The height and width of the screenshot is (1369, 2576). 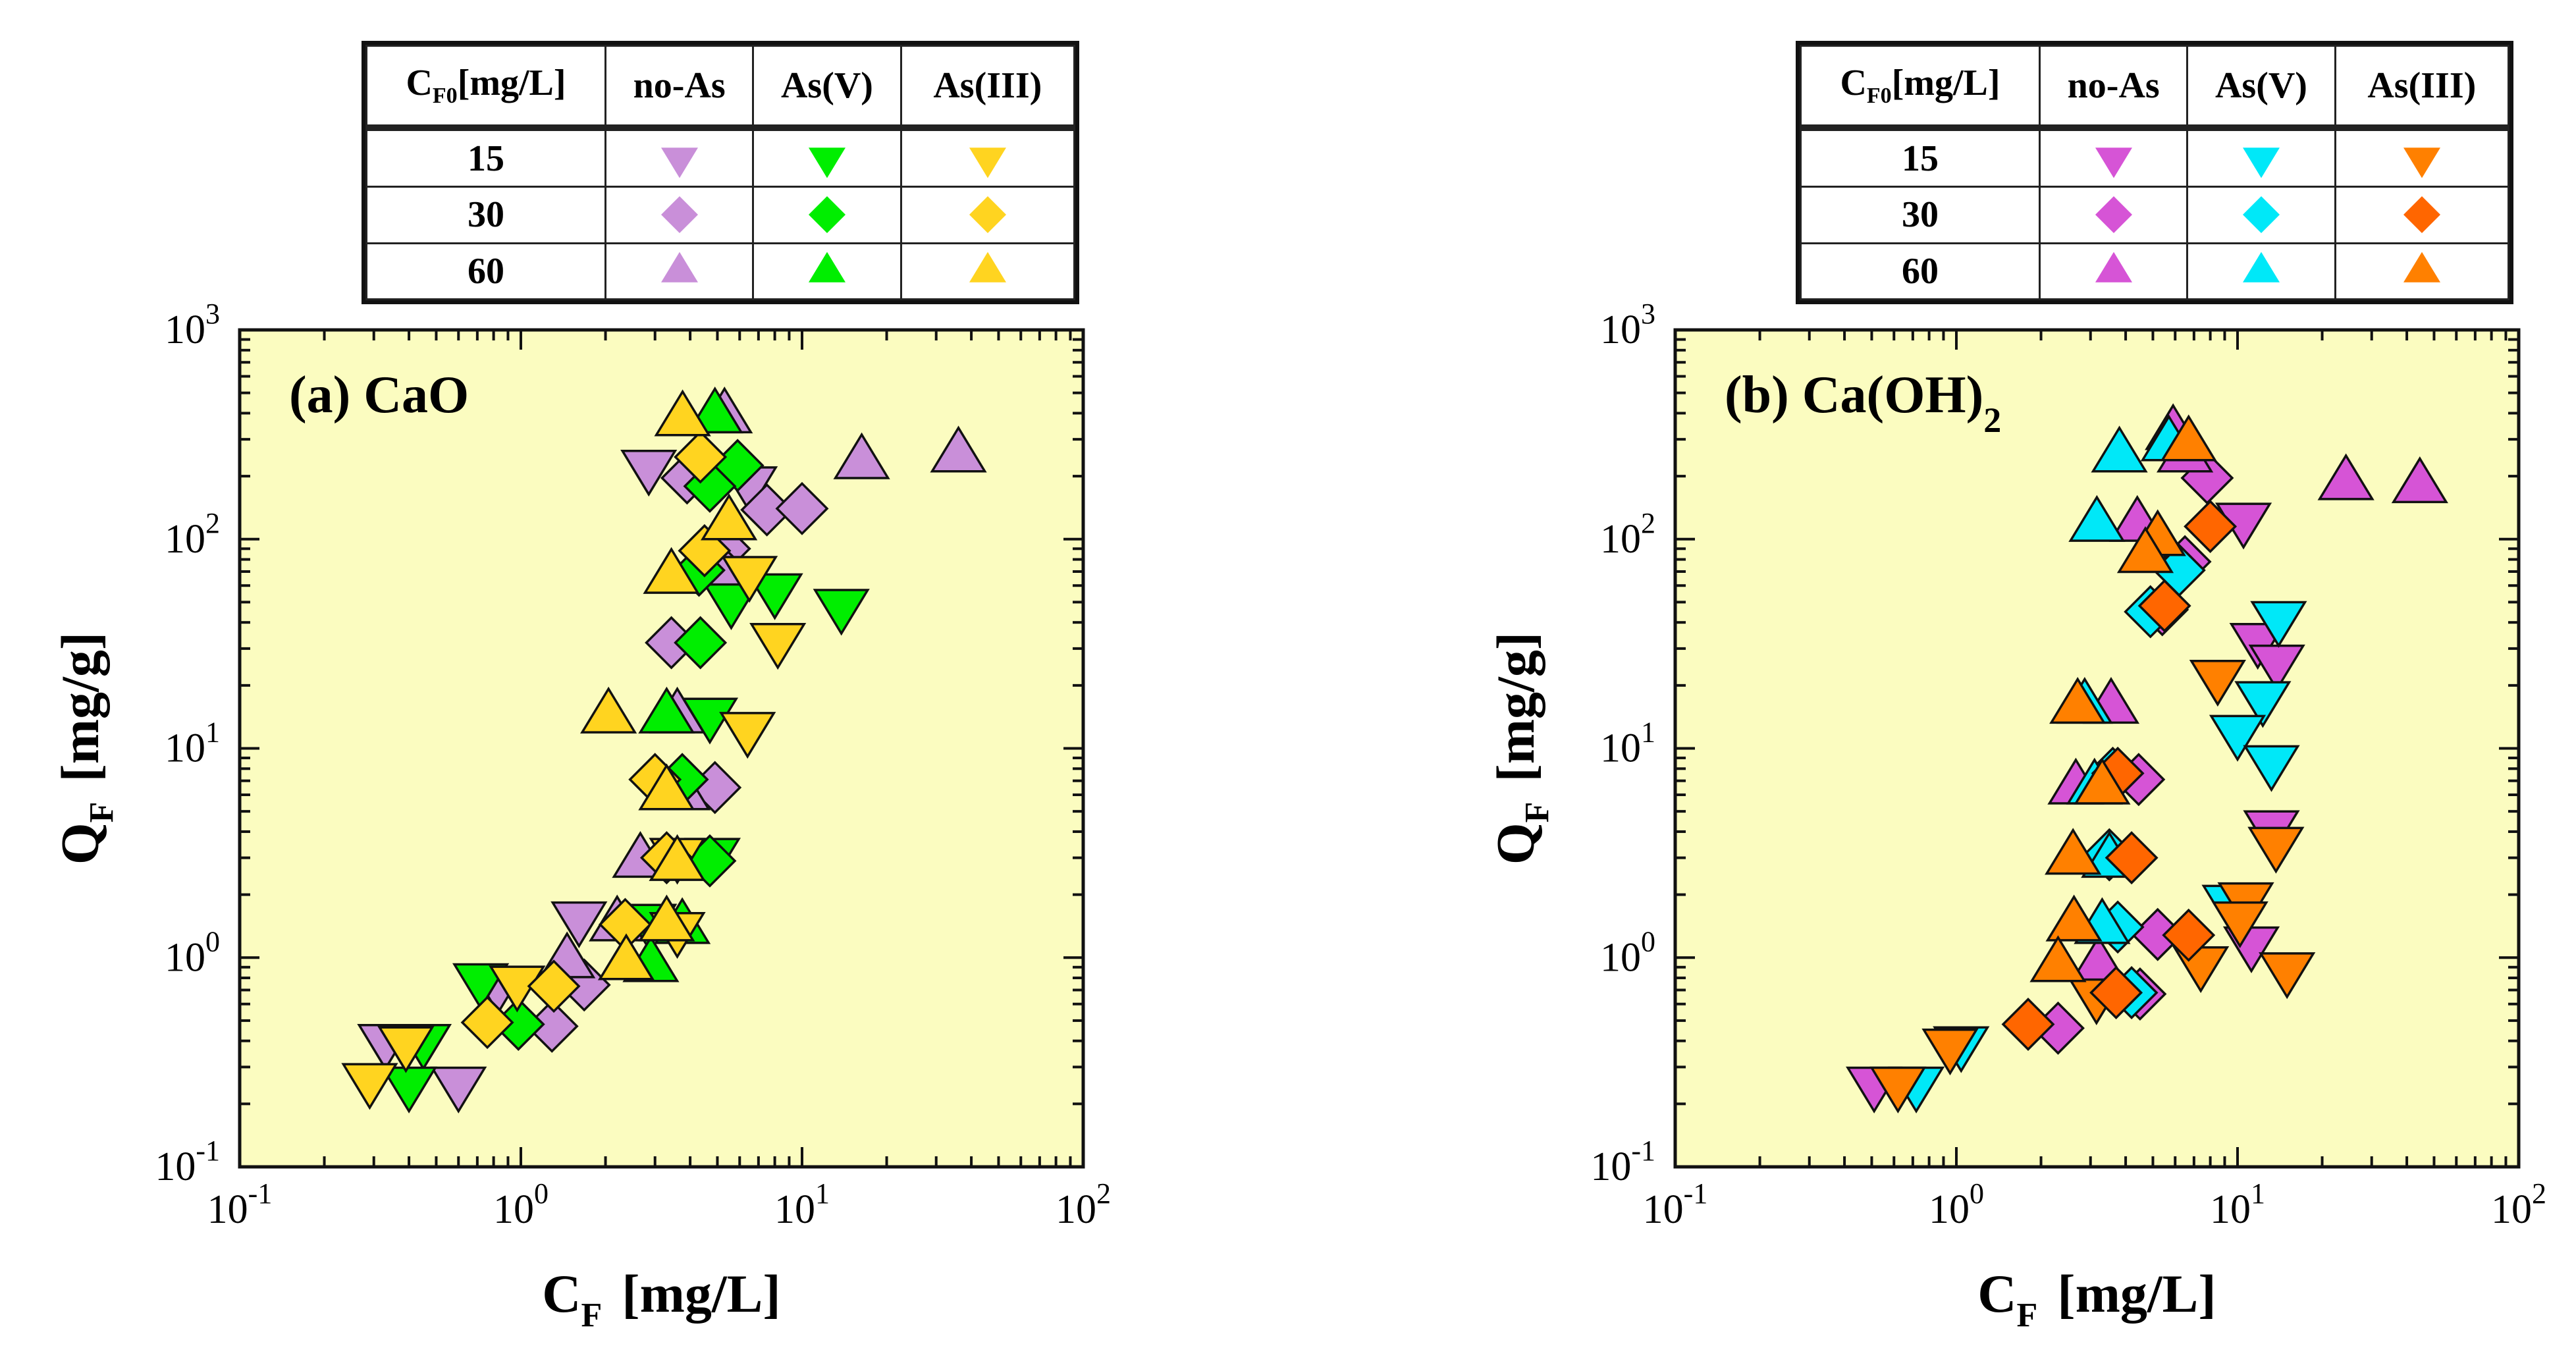 What do you see at coordinates (1083, 1204) in the screenshot?
I see `x-tick-label: 10²` at bounding box center [1083, 1204].